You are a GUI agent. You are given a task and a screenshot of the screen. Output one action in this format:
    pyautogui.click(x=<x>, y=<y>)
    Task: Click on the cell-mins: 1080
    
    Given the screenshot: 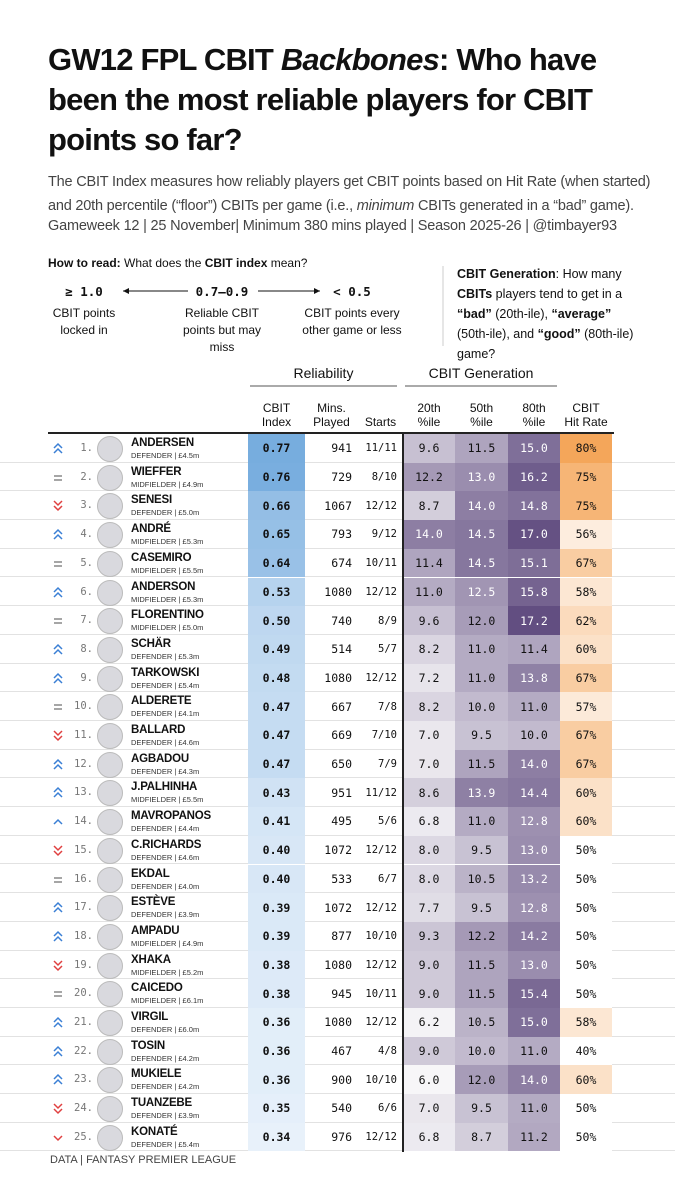 What is the action you would take?
    pyautogui.click(x=338, y=591)
    